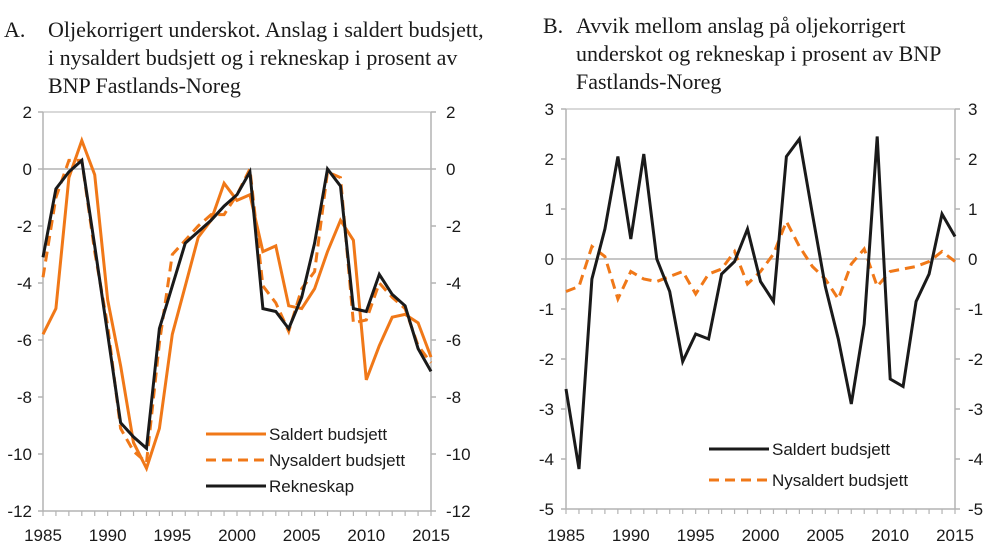  Describe the element at coordinates (972, 209) in the screenshot. I see `y-tick-label-right: 1` at that location.